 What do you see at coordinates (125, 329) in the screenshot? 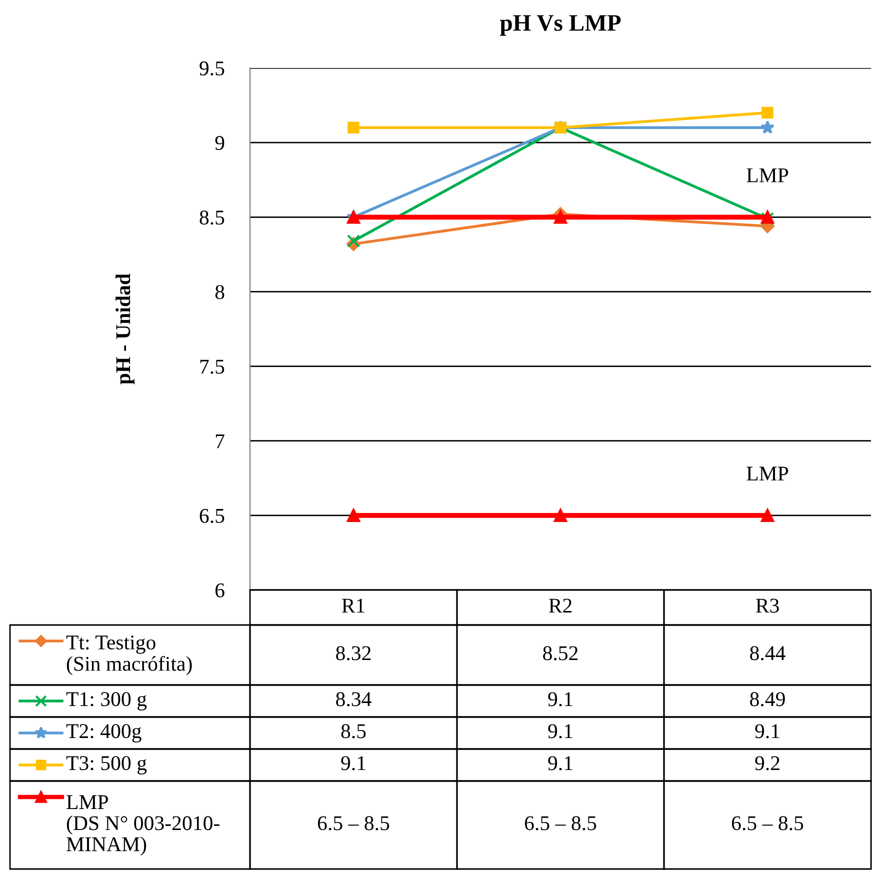
I see `y-axis-title: pH - Unidad` at bounding box center [125, 329].